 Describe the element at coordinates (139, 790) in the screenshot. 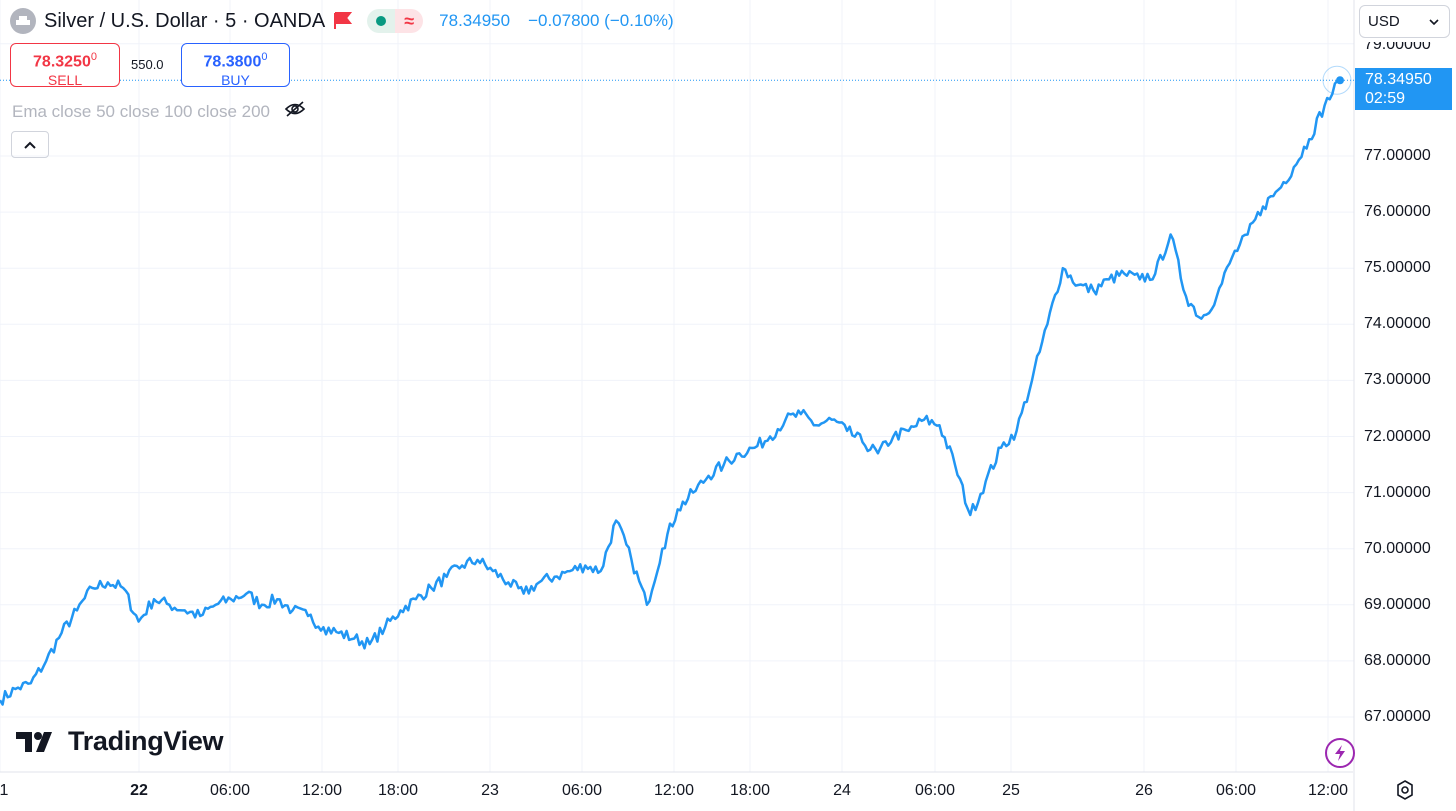

I see `time-tick-label: 22` at that location.